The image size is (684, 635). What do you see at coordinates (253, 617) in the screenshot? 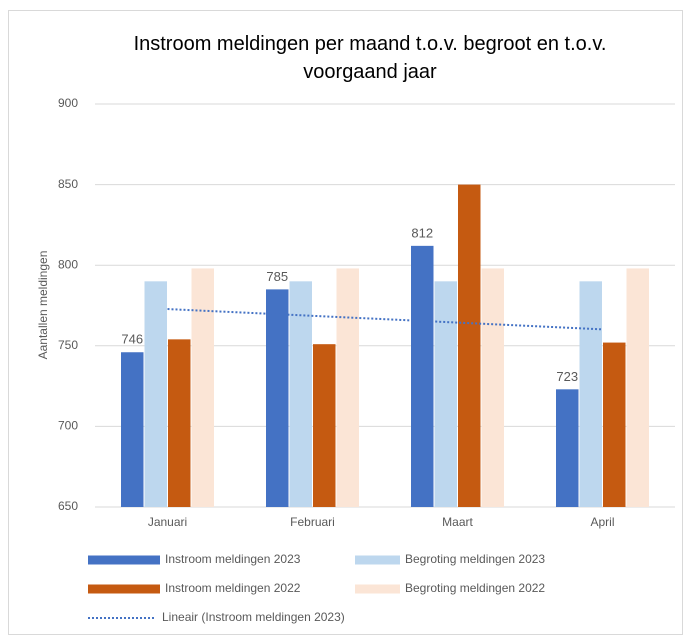
I see `legend-label: Lineair (Instroom meldingen 2023)` at bounding box center [253, 617].